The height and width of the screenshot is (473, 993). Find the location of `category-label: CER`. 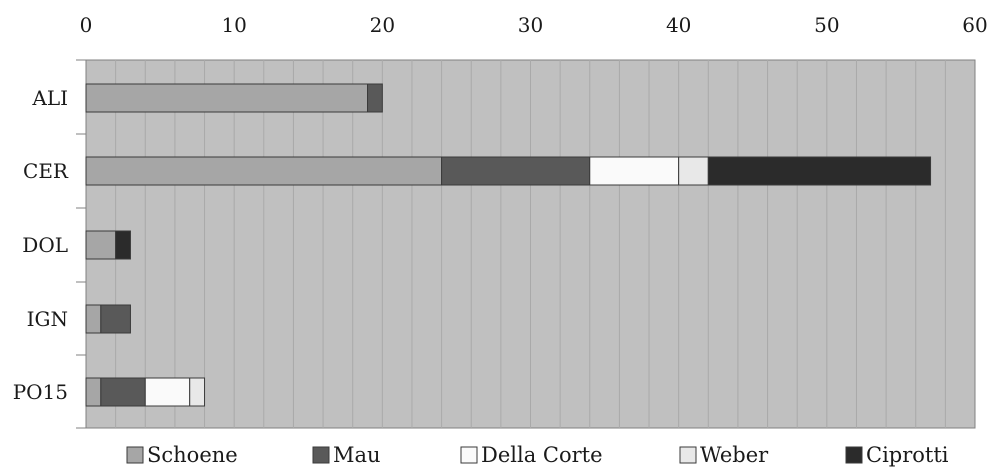

category-label: CER is located at coordinates (46, 171).